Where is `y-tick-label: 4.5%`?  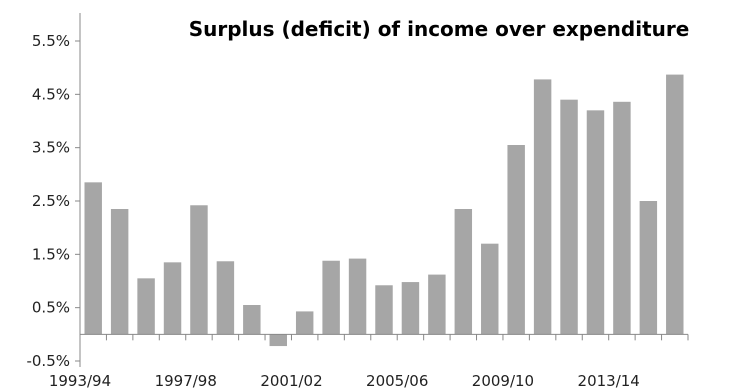
y-tick-label: 4.5% is located at coordinates (51, 94).